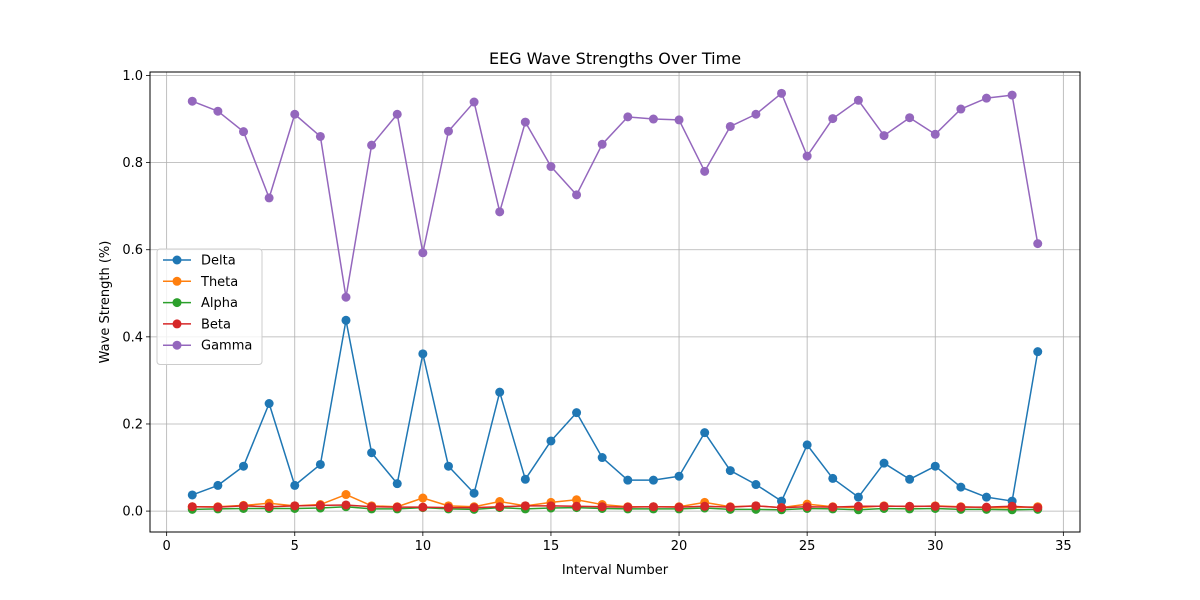 This screenshot has height=600, width=1200. I want to click on legend: Delta Theta Alpha Beta Gamma, so click(209, 306).